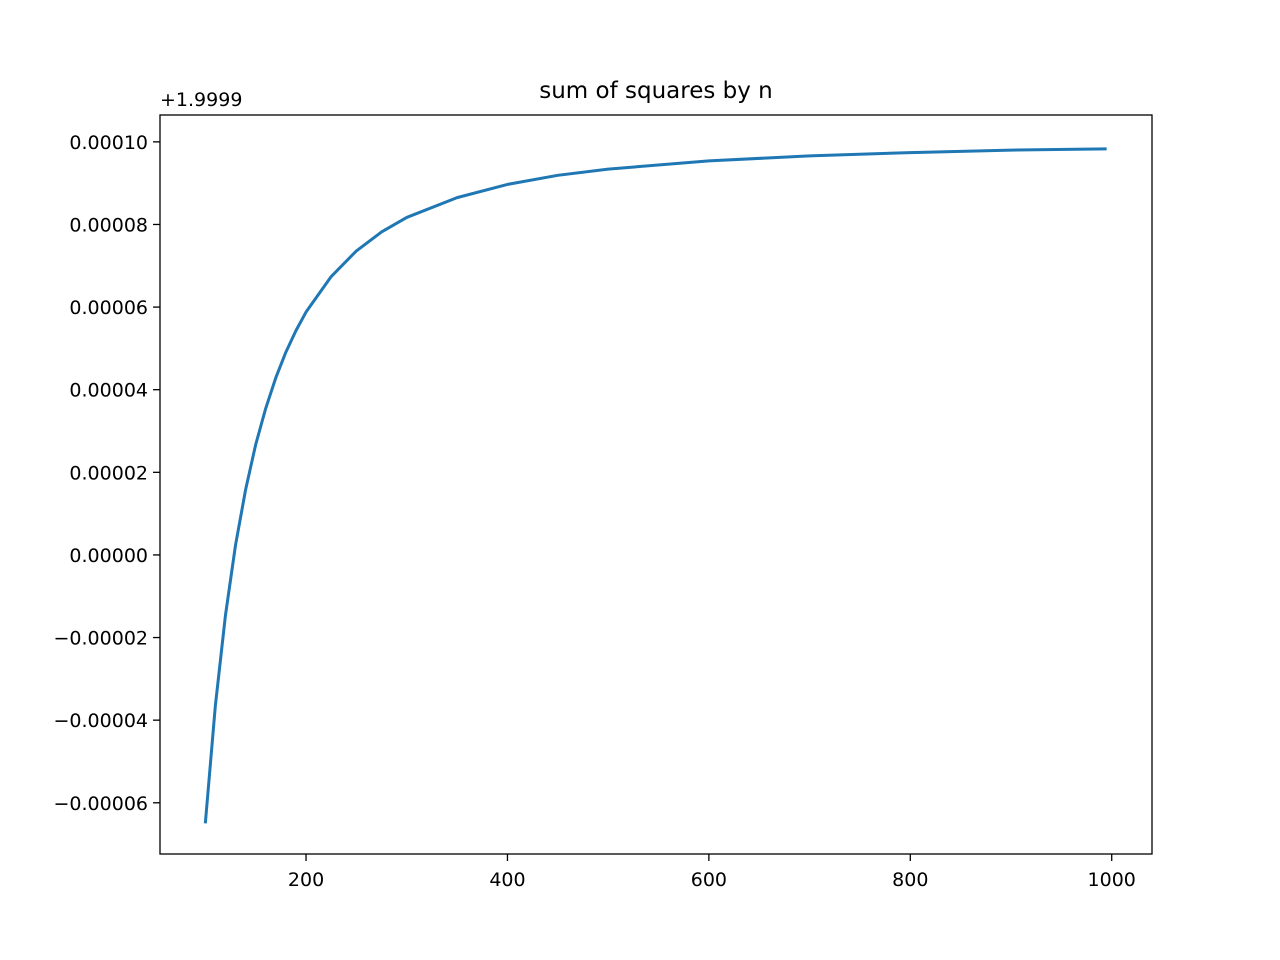  What do you see at coordinates (108, 143) in the screenshot?
I see `y-tick-label: 0.00010` at bounding box center [108, 143].